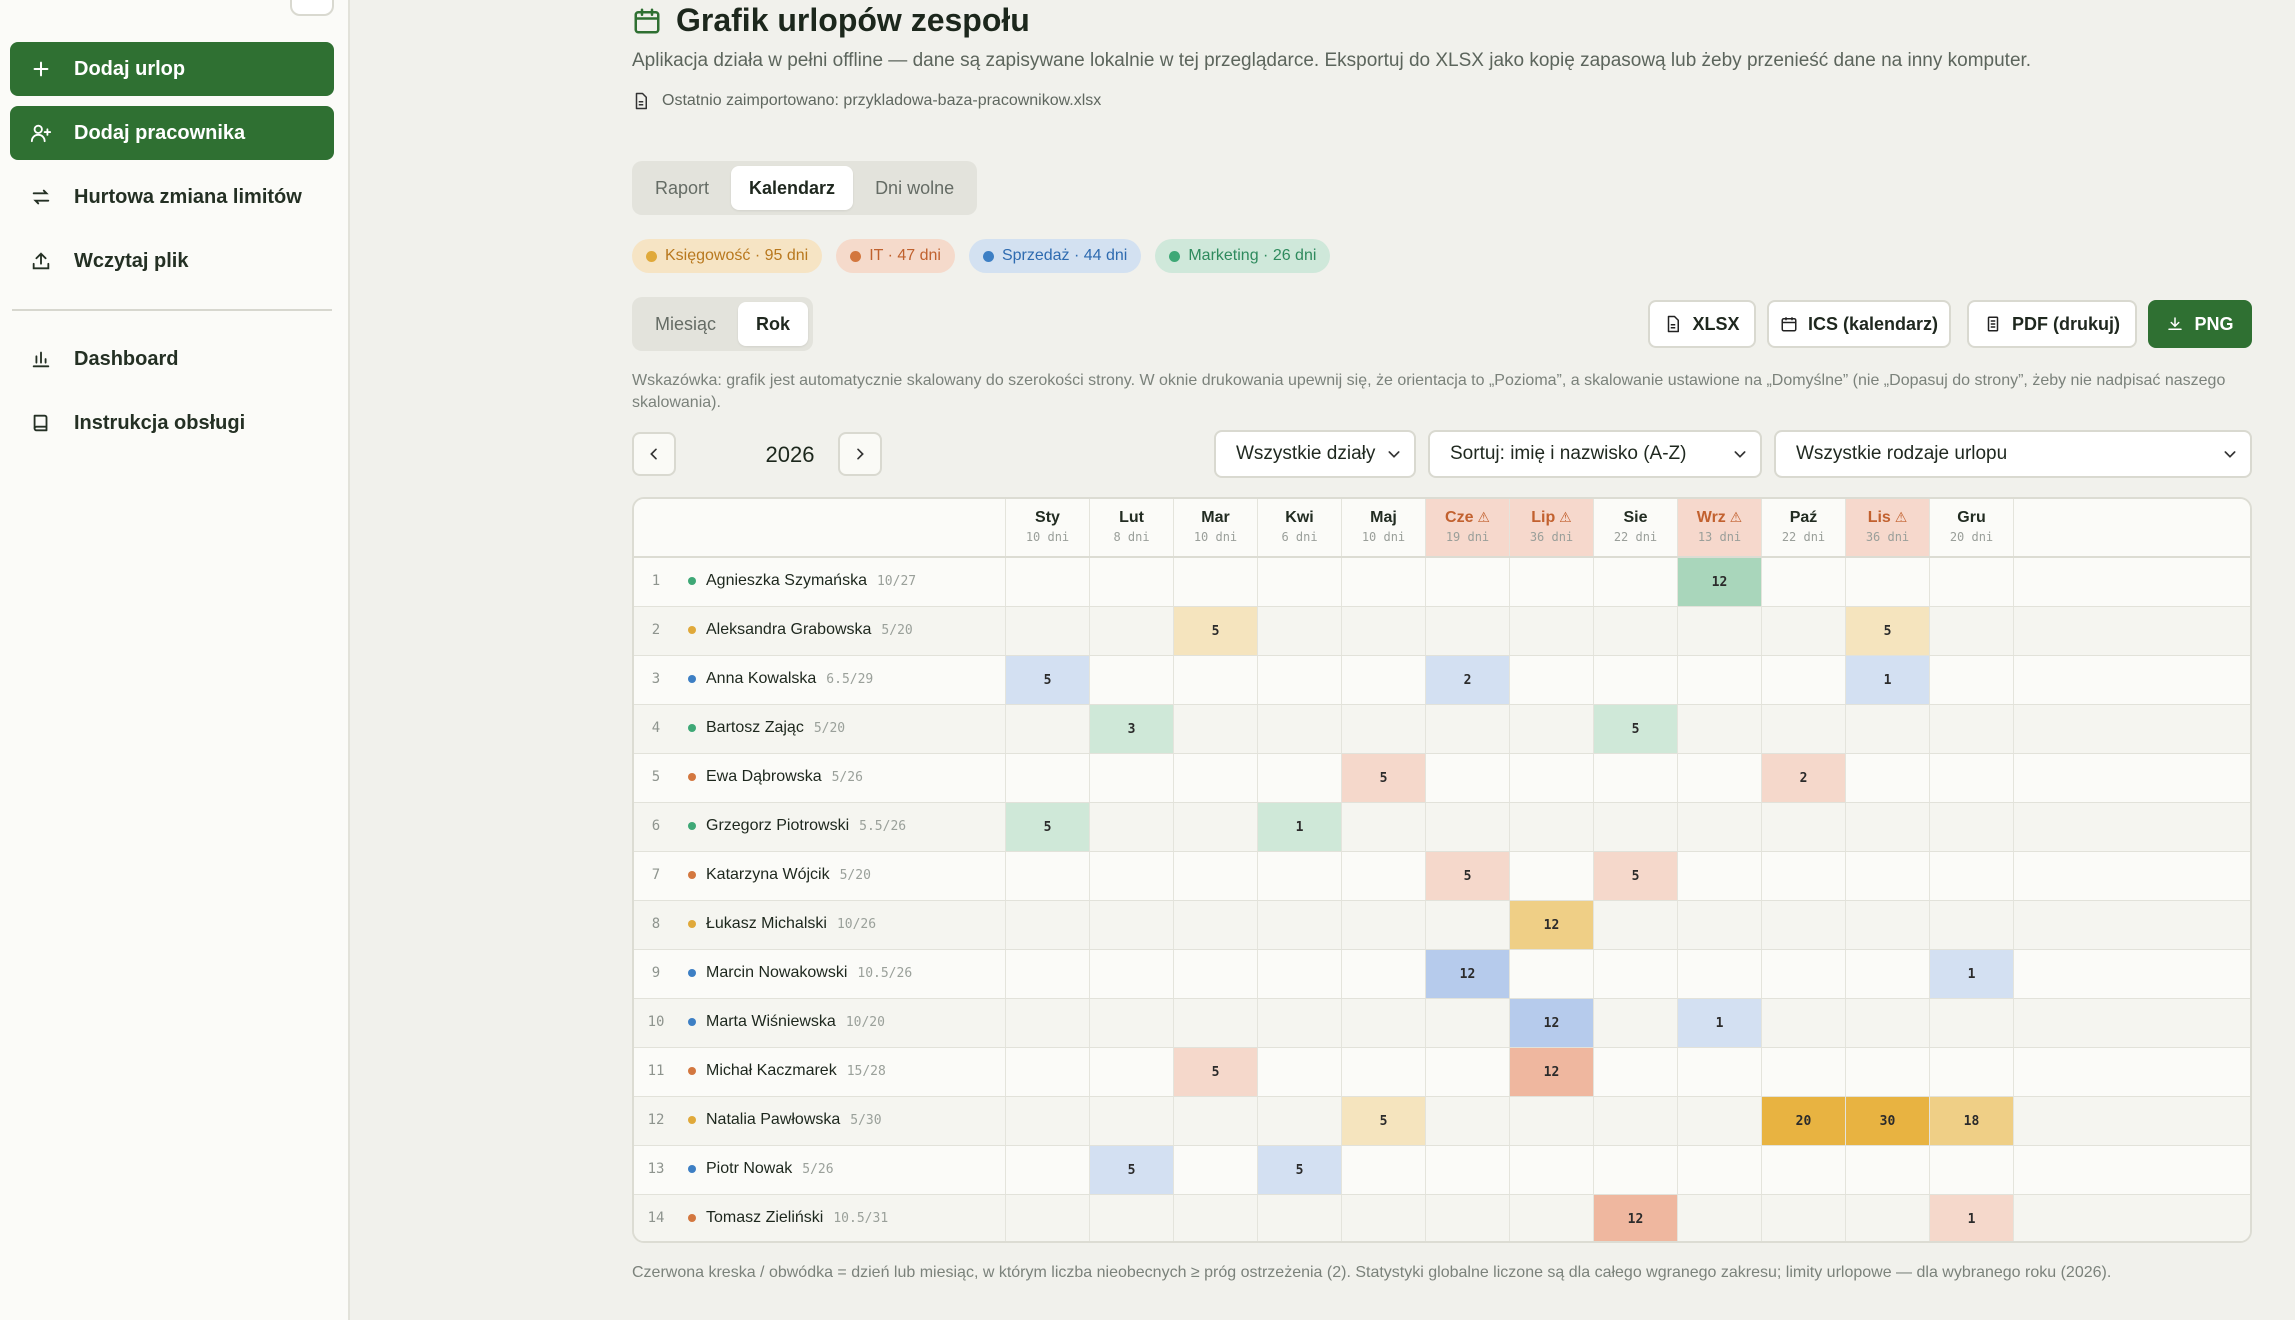 Image resolution: width=2295 pixels, height=1320 pixels. I want to click on table-row: 10 Marta Wiśniewska 10/20 12 1, so click(1442, 1023).